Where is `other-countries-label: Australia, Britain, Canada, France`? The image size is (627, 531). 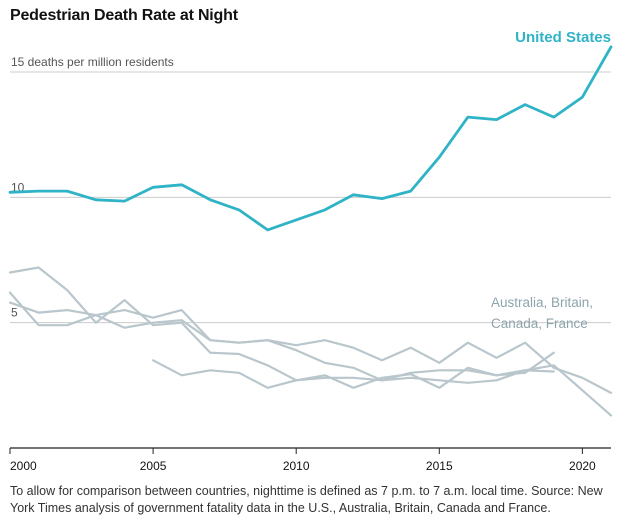 other-countries-label: Australia, Britain, Canada, France is located at coordinates (542, 313).